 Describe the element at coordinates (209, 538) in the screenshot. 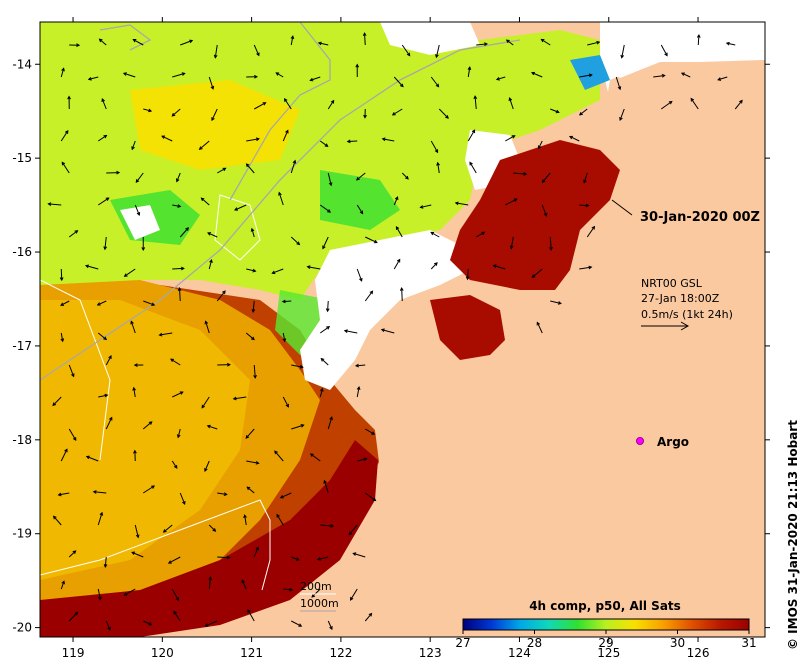

I see `sst-field-hot-coast` at that location.